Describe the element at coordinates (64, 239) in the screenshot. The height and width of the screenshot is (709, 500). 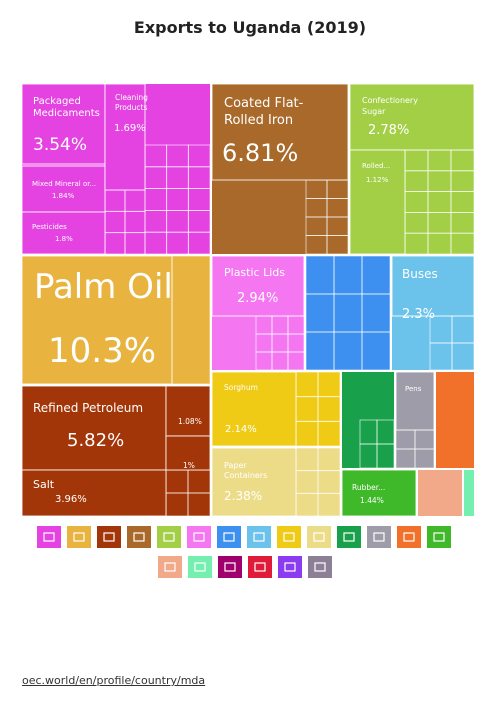
I see `tile-share: 1.8%` at that location.